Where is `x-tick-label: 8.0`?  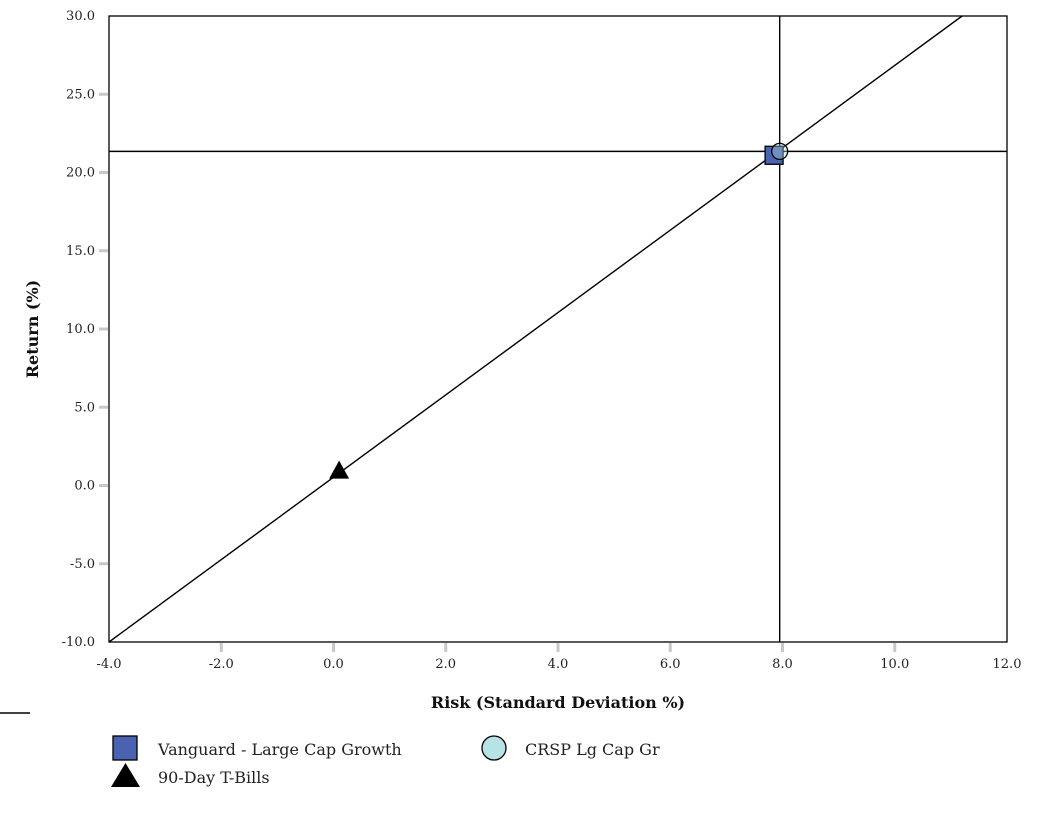 x-tick-label: 8.0 is located at coordinates (782, 664).